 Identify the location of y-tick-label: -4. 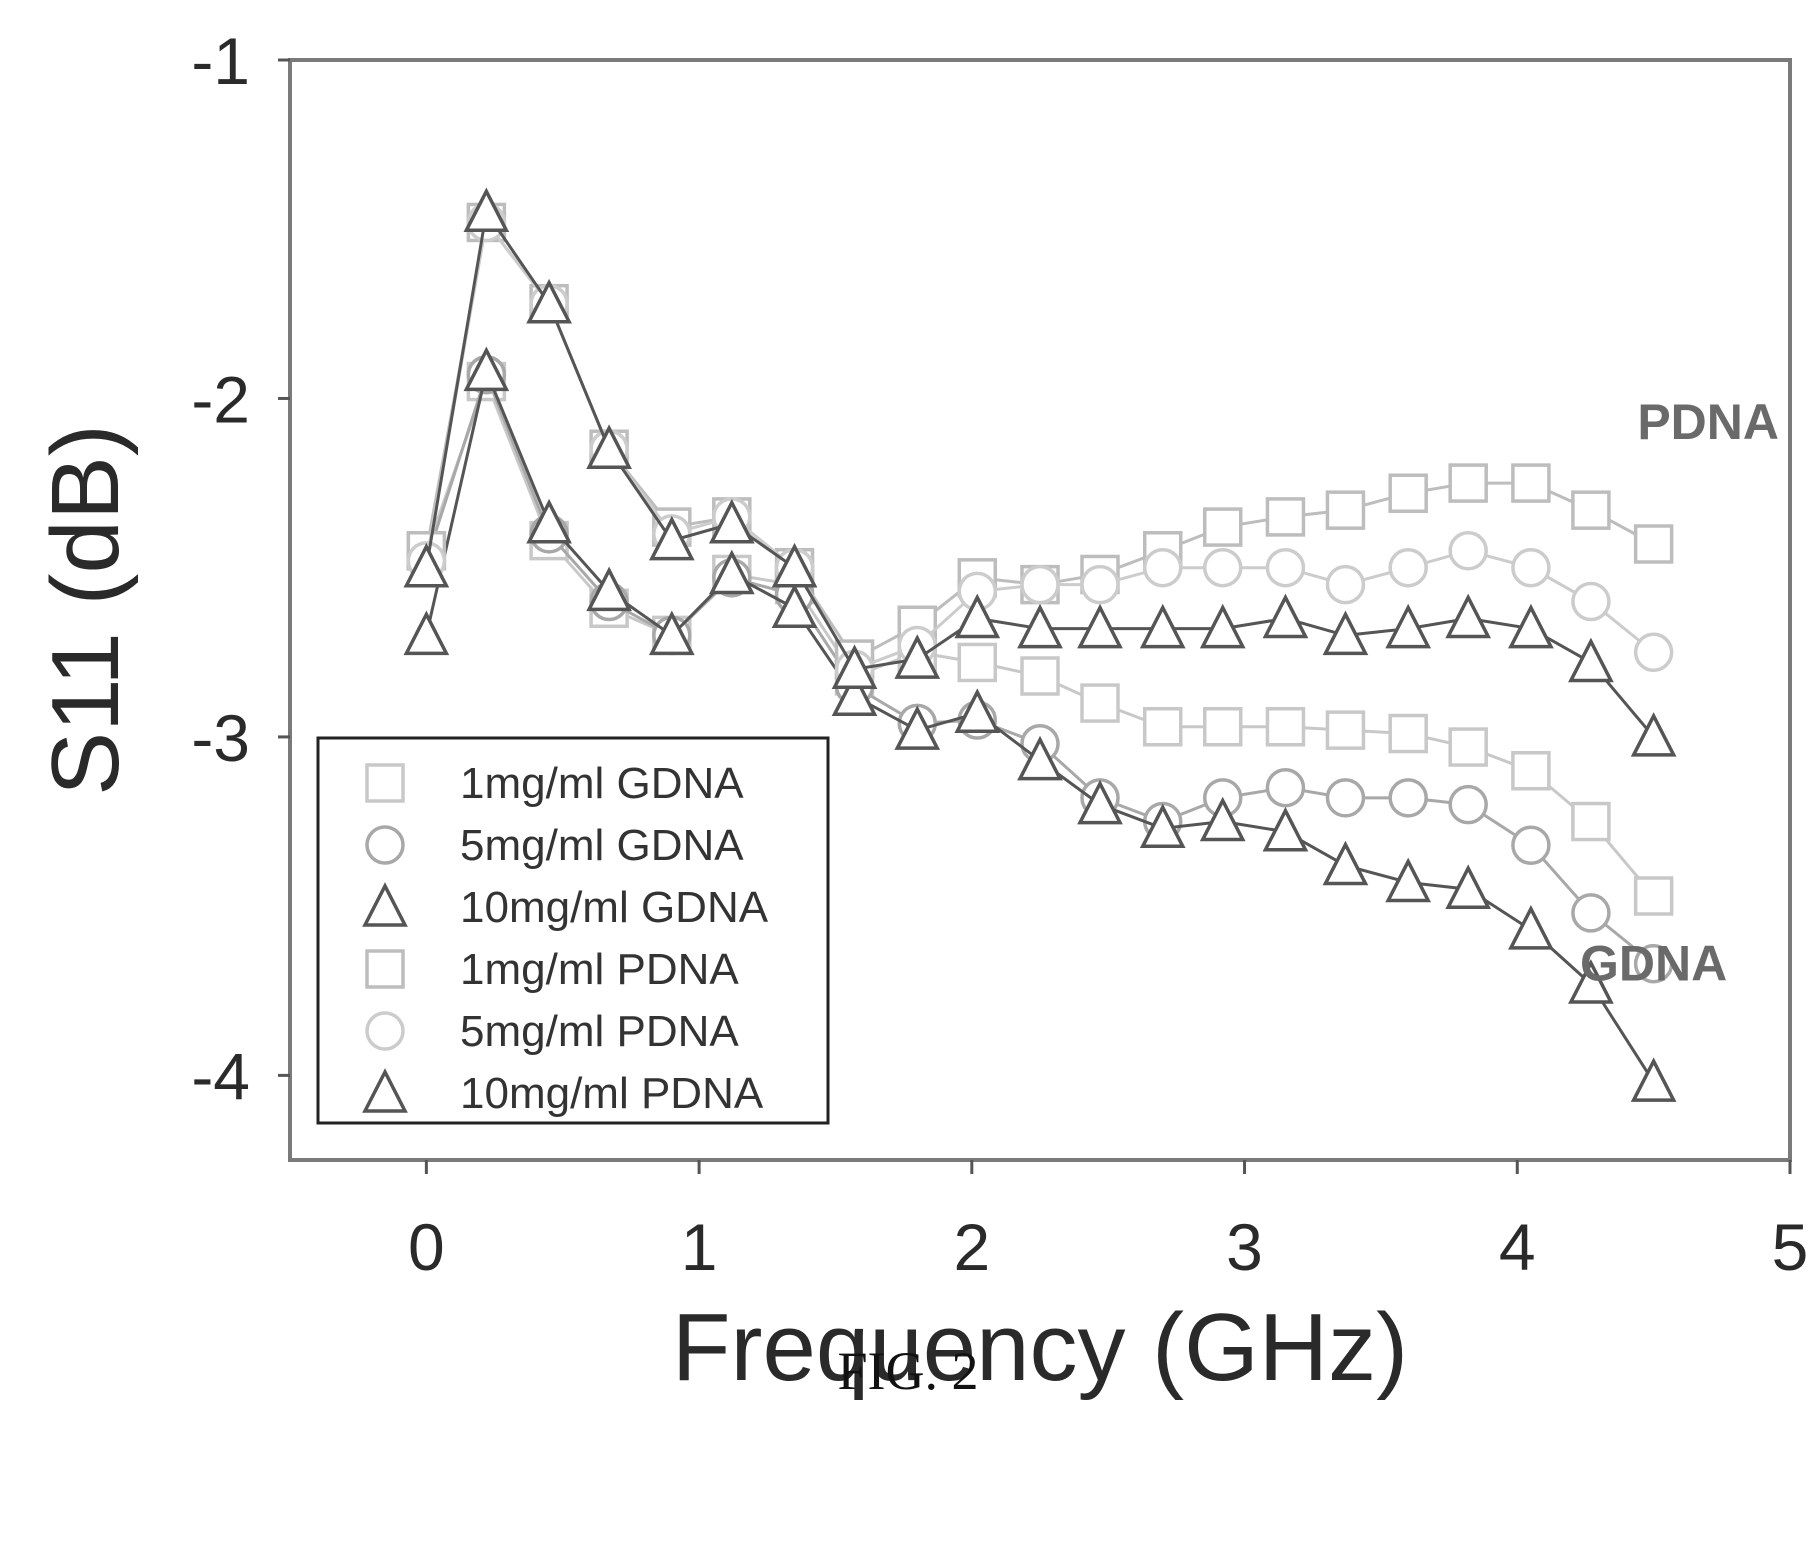
(220, 1076).